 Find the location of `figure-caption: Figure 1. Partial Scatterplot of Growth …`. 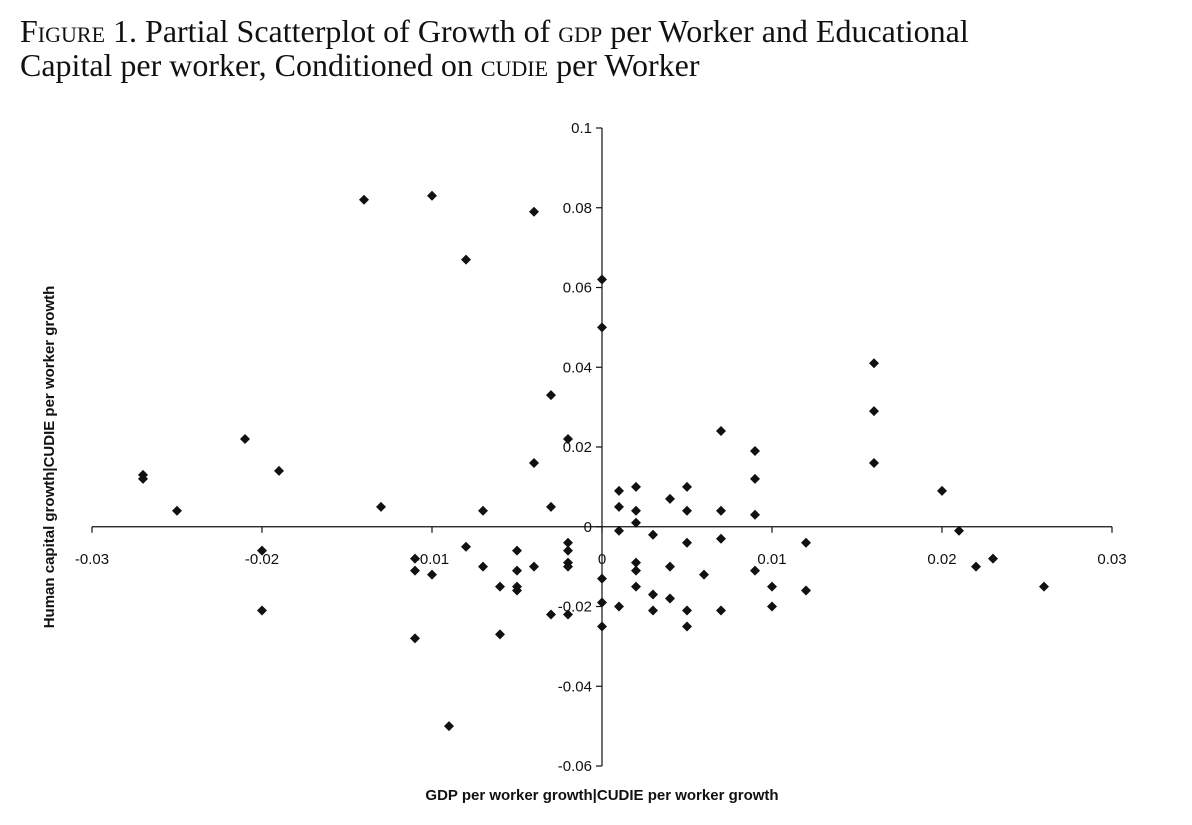

figure-caption: Figure 1. Partial Scatterplot of Growth … is located at coordinates (595, 48).